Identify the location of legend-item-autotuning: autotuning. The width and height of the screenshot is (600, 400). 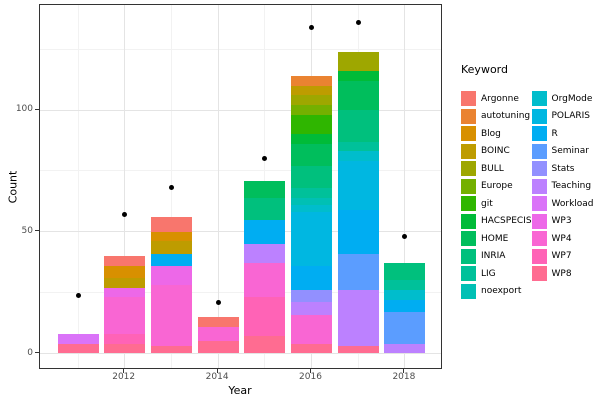
(496, 116).